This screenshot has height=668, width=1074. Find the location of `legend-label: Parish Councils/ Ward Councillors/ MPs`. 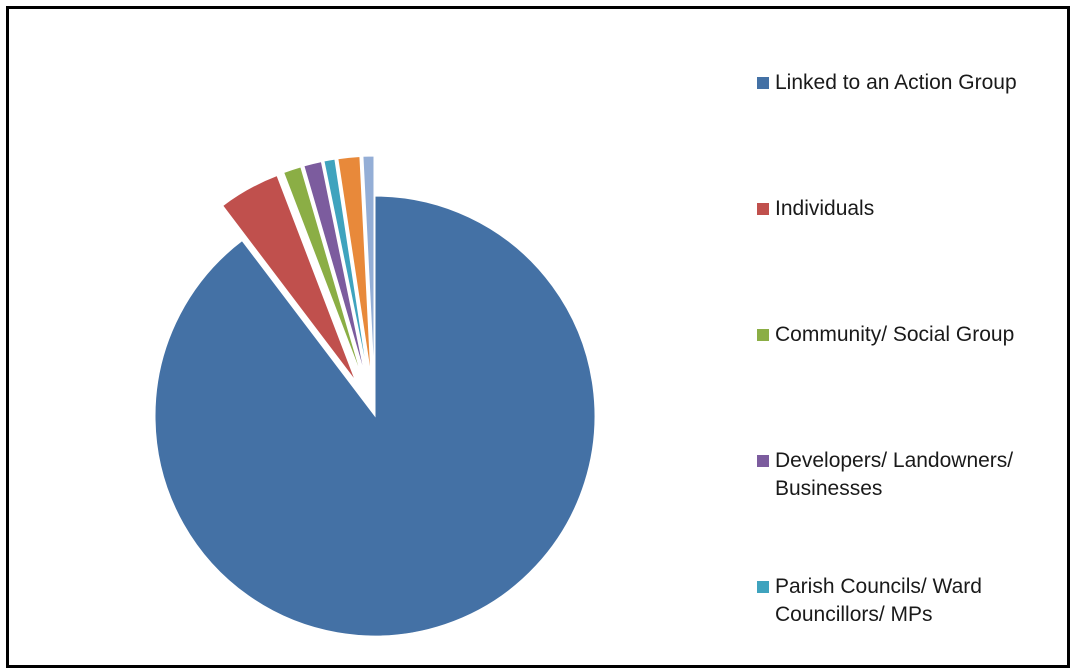

legend-label: Parish Councils/ Ward Councillors/ MPs is located at coordinates (878, 600).